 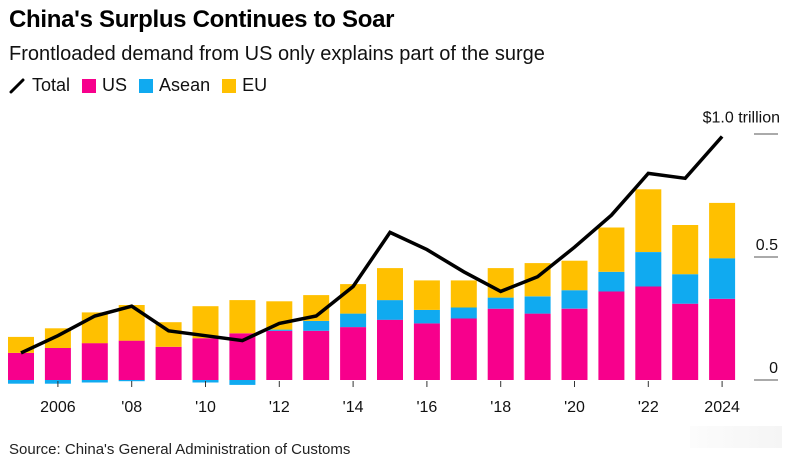 I want to click on x-tick-label: '22, so click(x=648, y=407).